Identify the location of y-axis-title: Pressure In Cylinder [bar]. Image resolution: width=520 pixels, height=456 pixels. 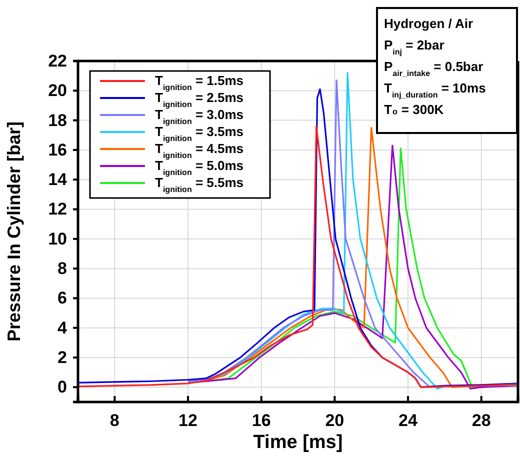
(14, 231).